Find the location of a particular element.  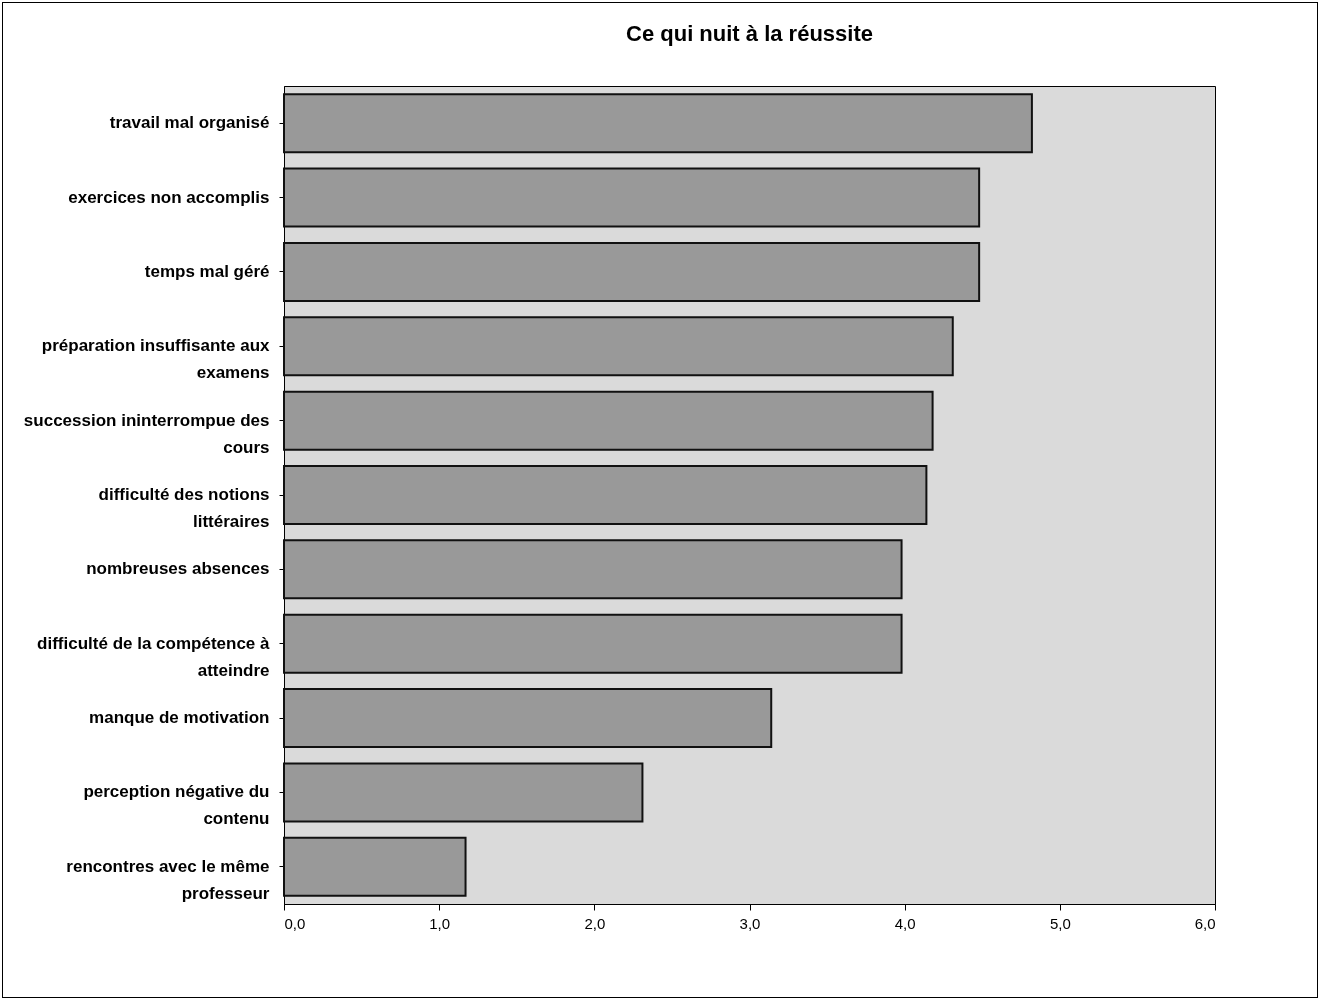

y-tick-label: nombreuses absences is located at coordinates (178, 569).